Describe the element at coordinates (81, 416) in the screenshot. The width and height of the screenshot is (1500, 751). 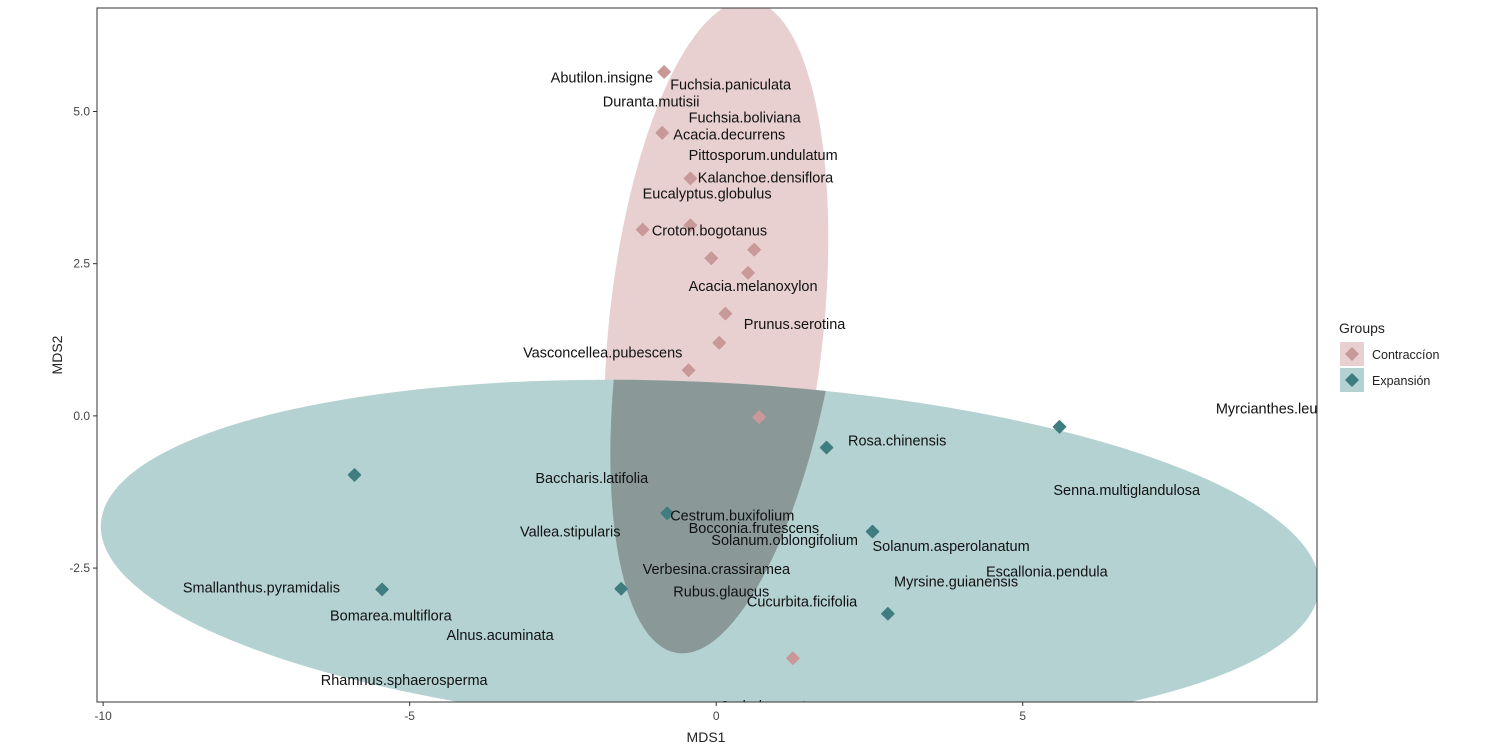
I see `y-tick-label: 0.0` at that location.